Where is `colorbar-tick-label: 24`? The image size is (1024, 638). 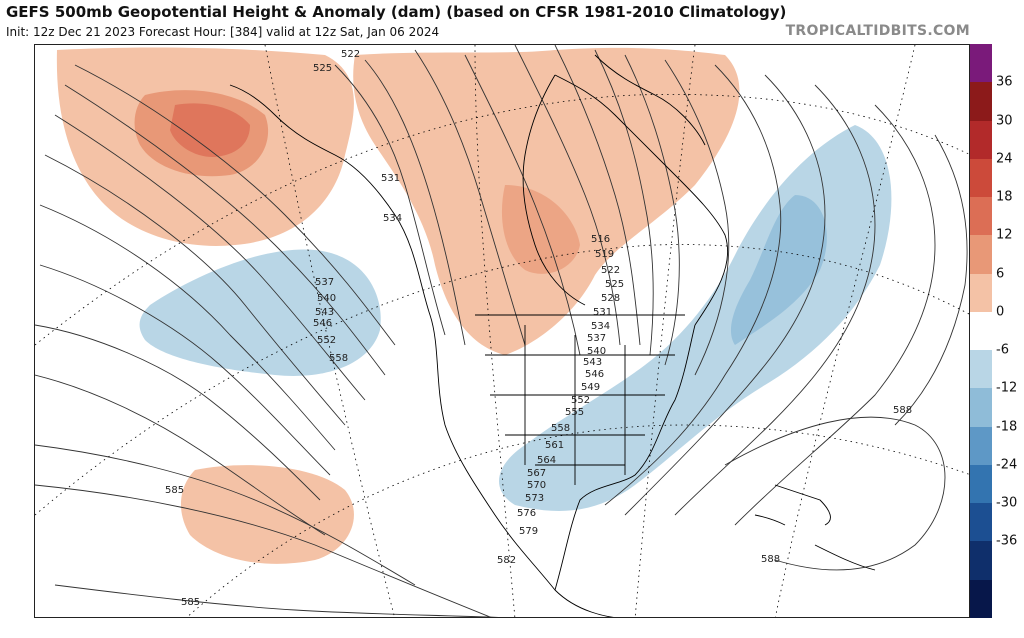 colorbar-tick-label: 24 is located at coordinates (1004, 159).